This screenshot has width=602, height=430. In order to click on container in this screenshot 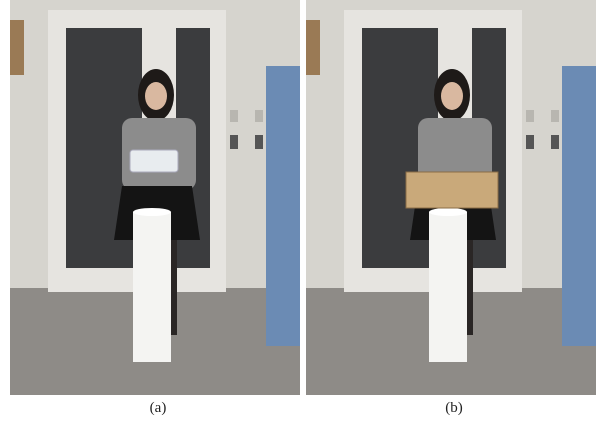, I will do `click(154, 161)`.